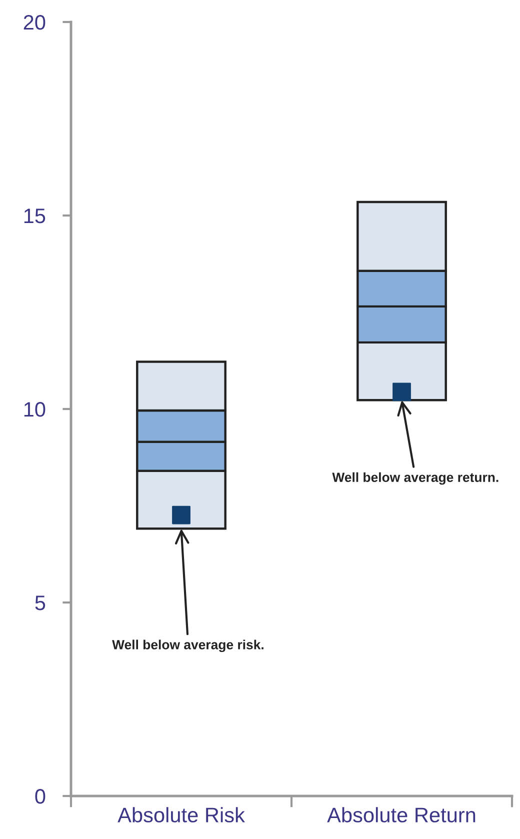 The width and height of the screenshot is (520, 839). What do you see at coordinates (40, 603) in the screenshot?
I see `y-tick-label: 5` at bounding box center [40, 603].